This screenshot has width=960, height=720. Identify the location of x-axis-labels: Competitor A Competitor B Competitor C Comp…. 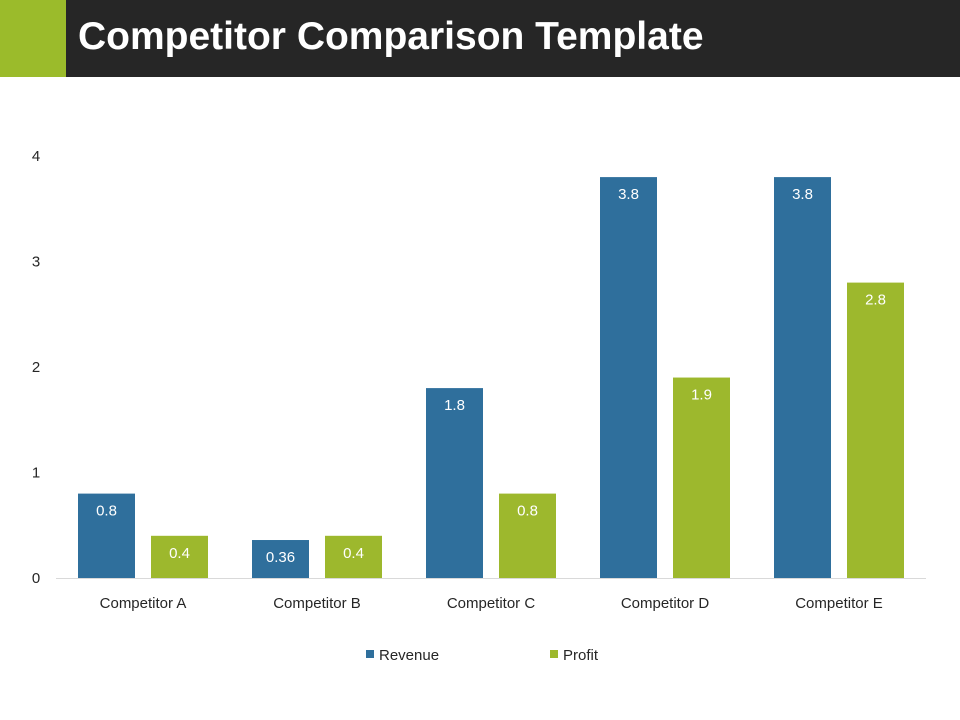
(491, 603).